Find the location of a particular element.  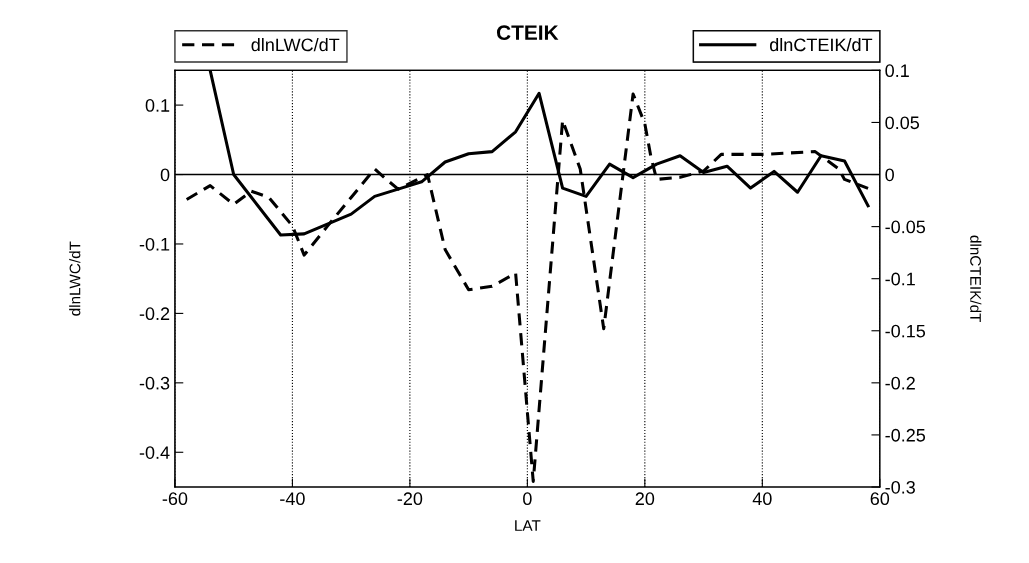

x-tick-label: 60 is located at coordinates (880, 499).